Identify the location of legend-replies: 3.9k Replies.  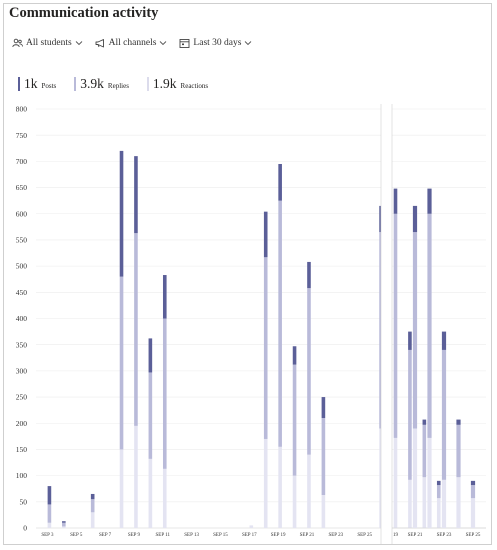
(101, 84).